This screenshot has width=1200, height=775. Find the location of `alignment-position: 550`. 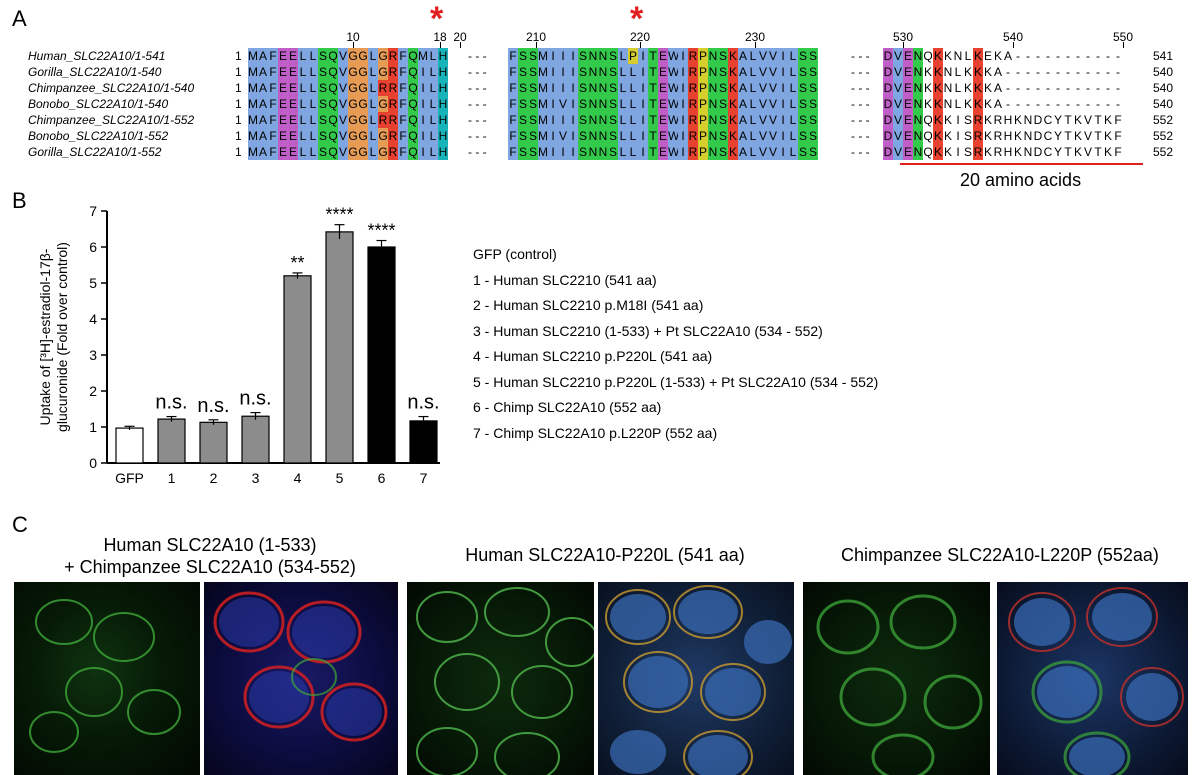

alignment-position: 550 is located at coordinates (1123, 37).